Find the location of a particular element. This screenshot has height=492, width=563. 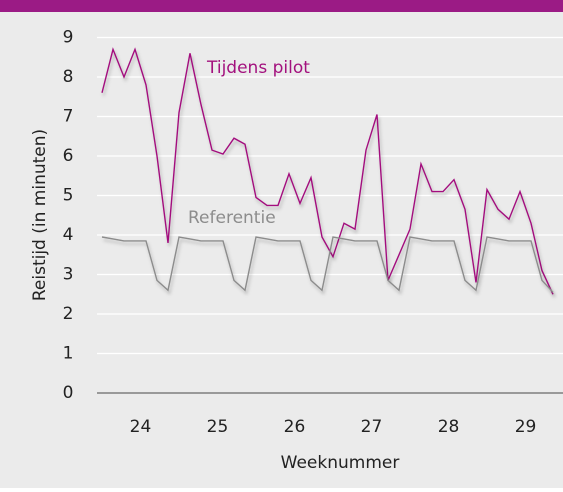

x-tick-label: 28 is located at coordinates (449, 427).